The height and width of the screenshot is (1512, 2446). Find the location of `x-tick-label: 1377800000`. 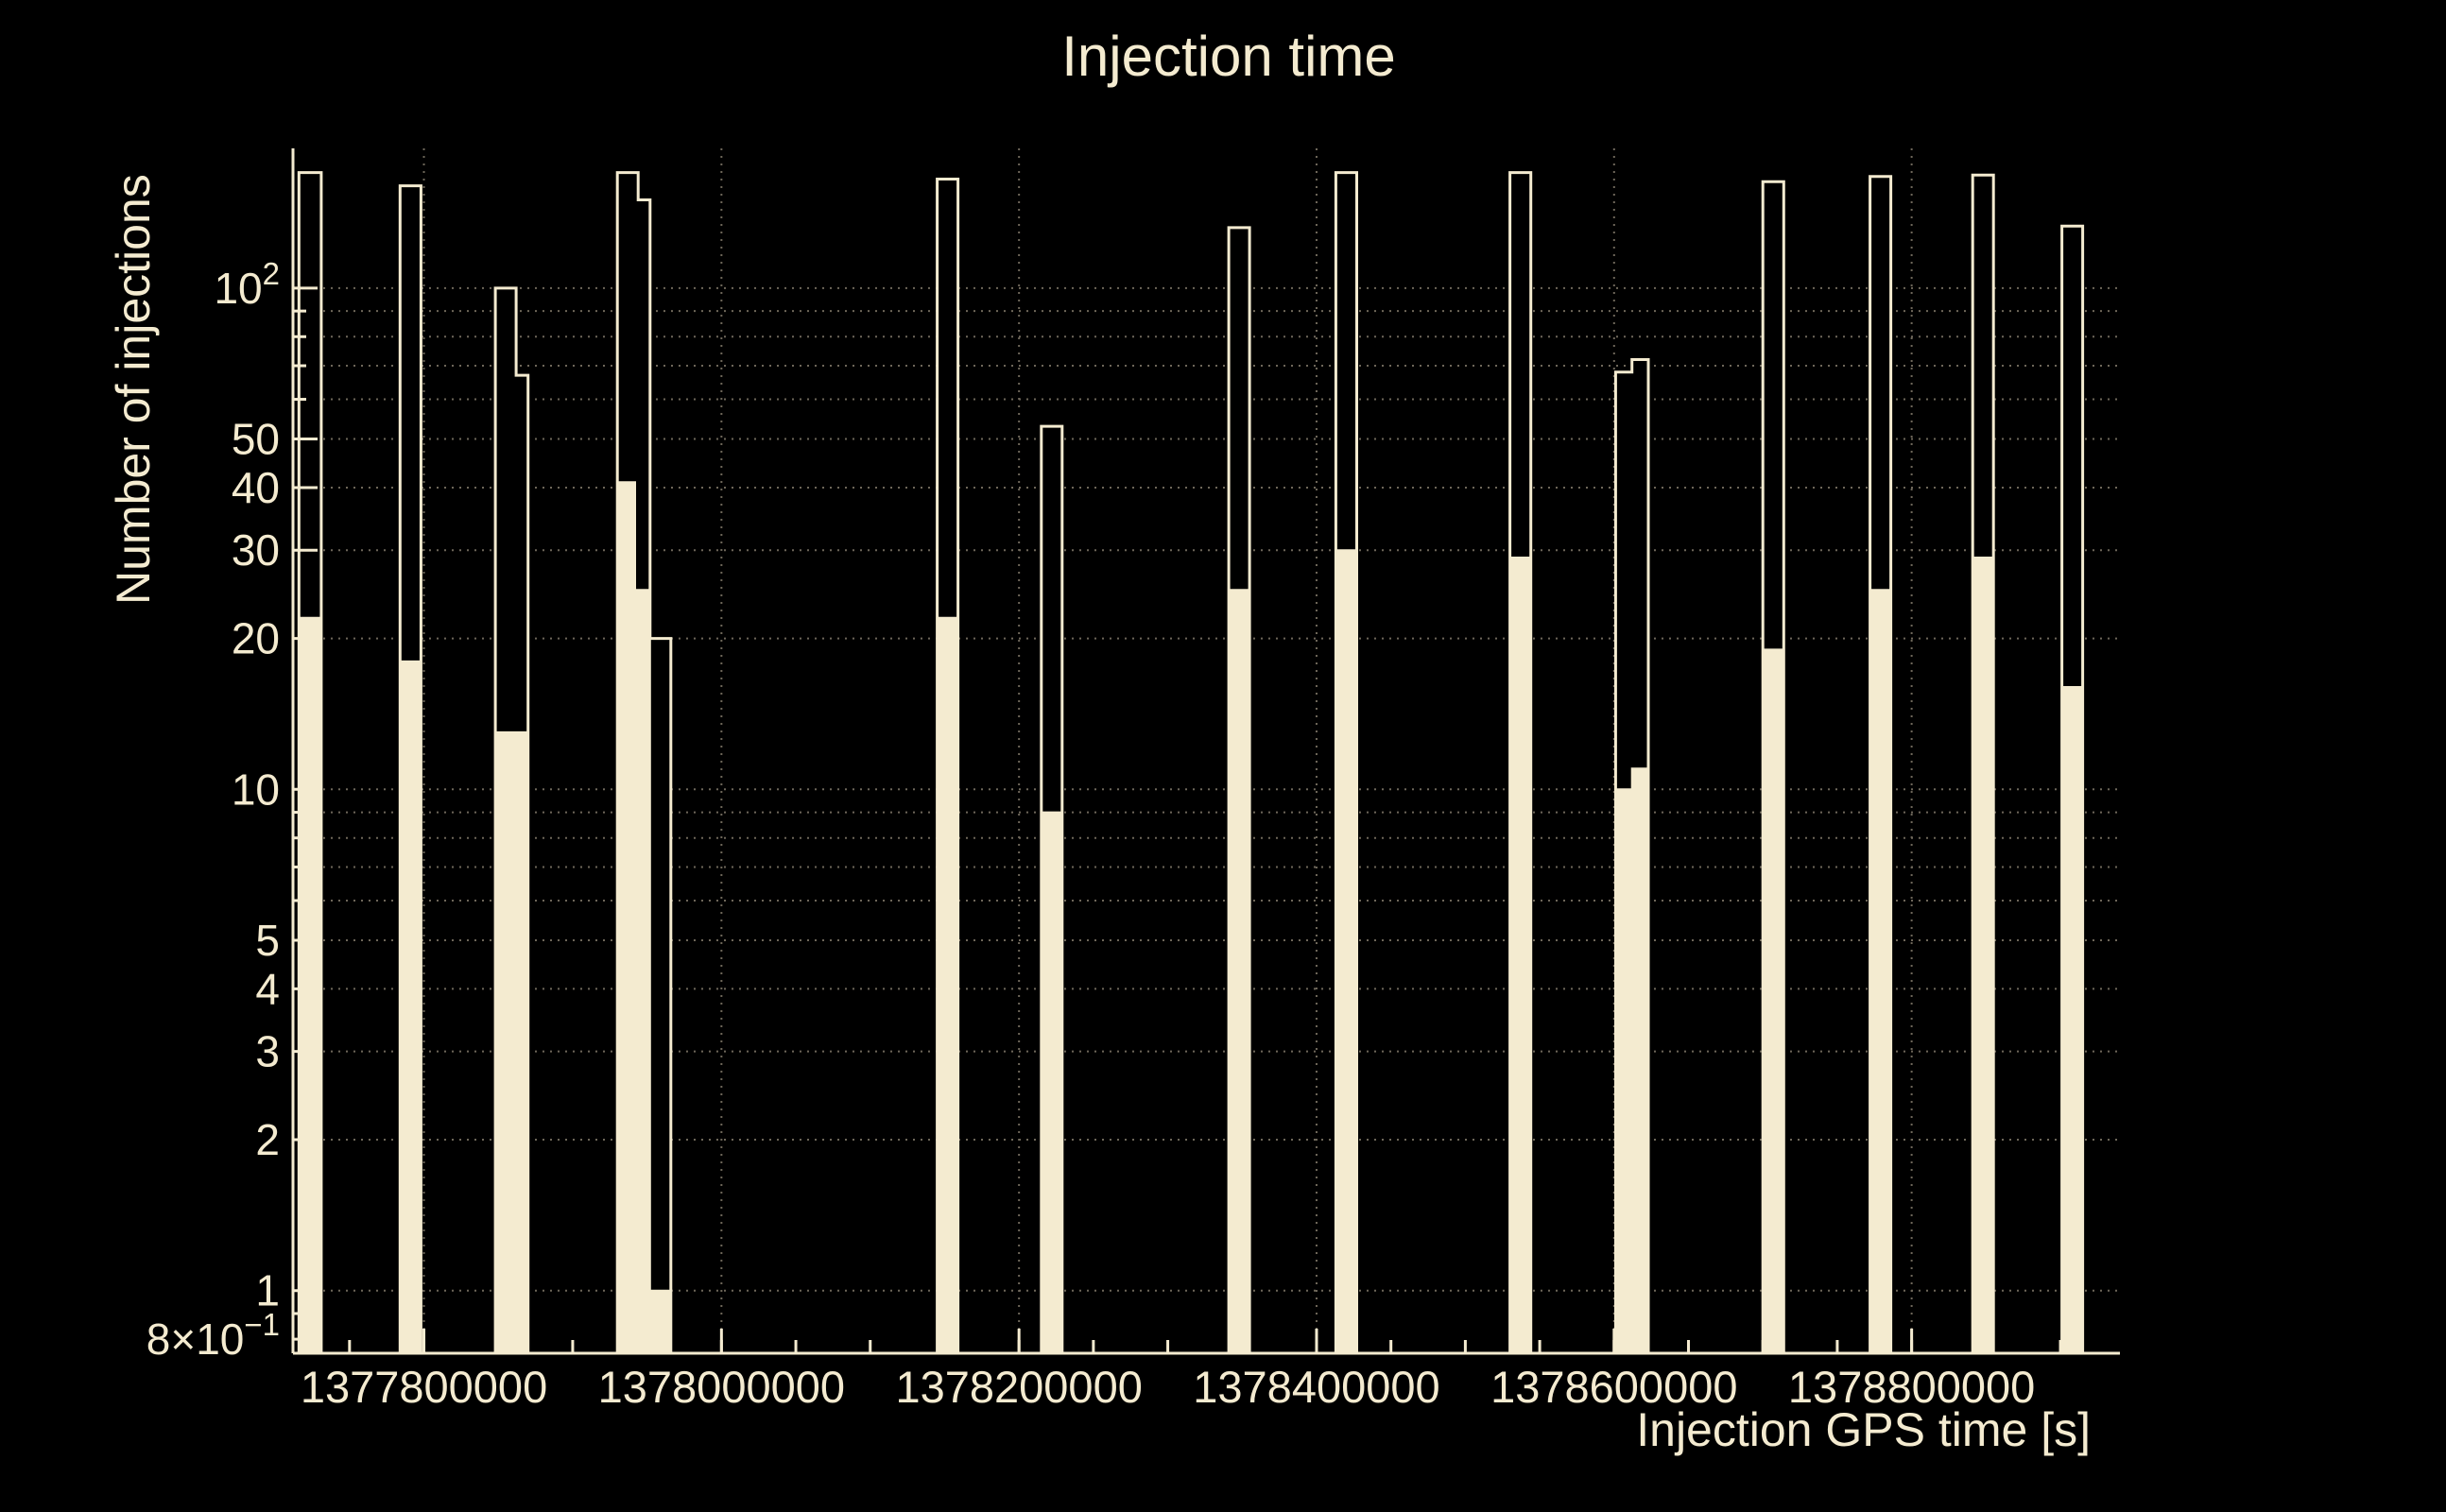

x-tick-label: 1377800000 is located at coordinates (424, 1387).